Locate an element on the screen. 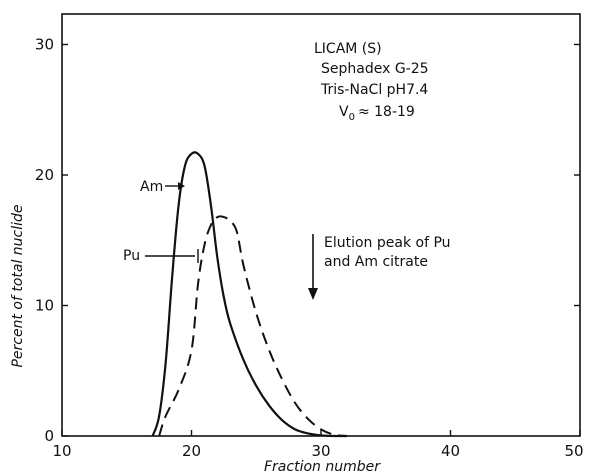  vo-subscript: 0 is located at coordinates (352, 117).